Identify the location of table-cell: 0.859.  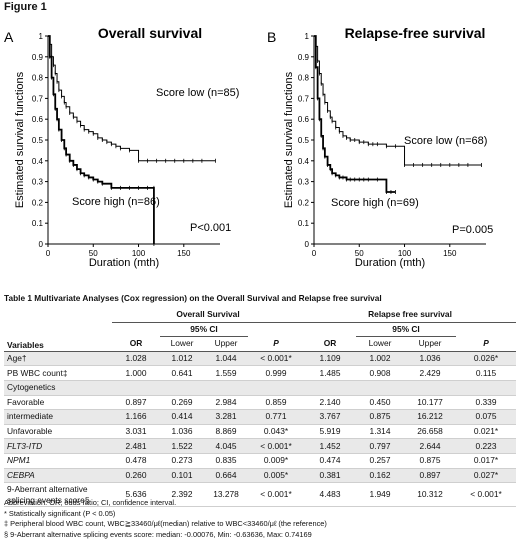
(276, 403).